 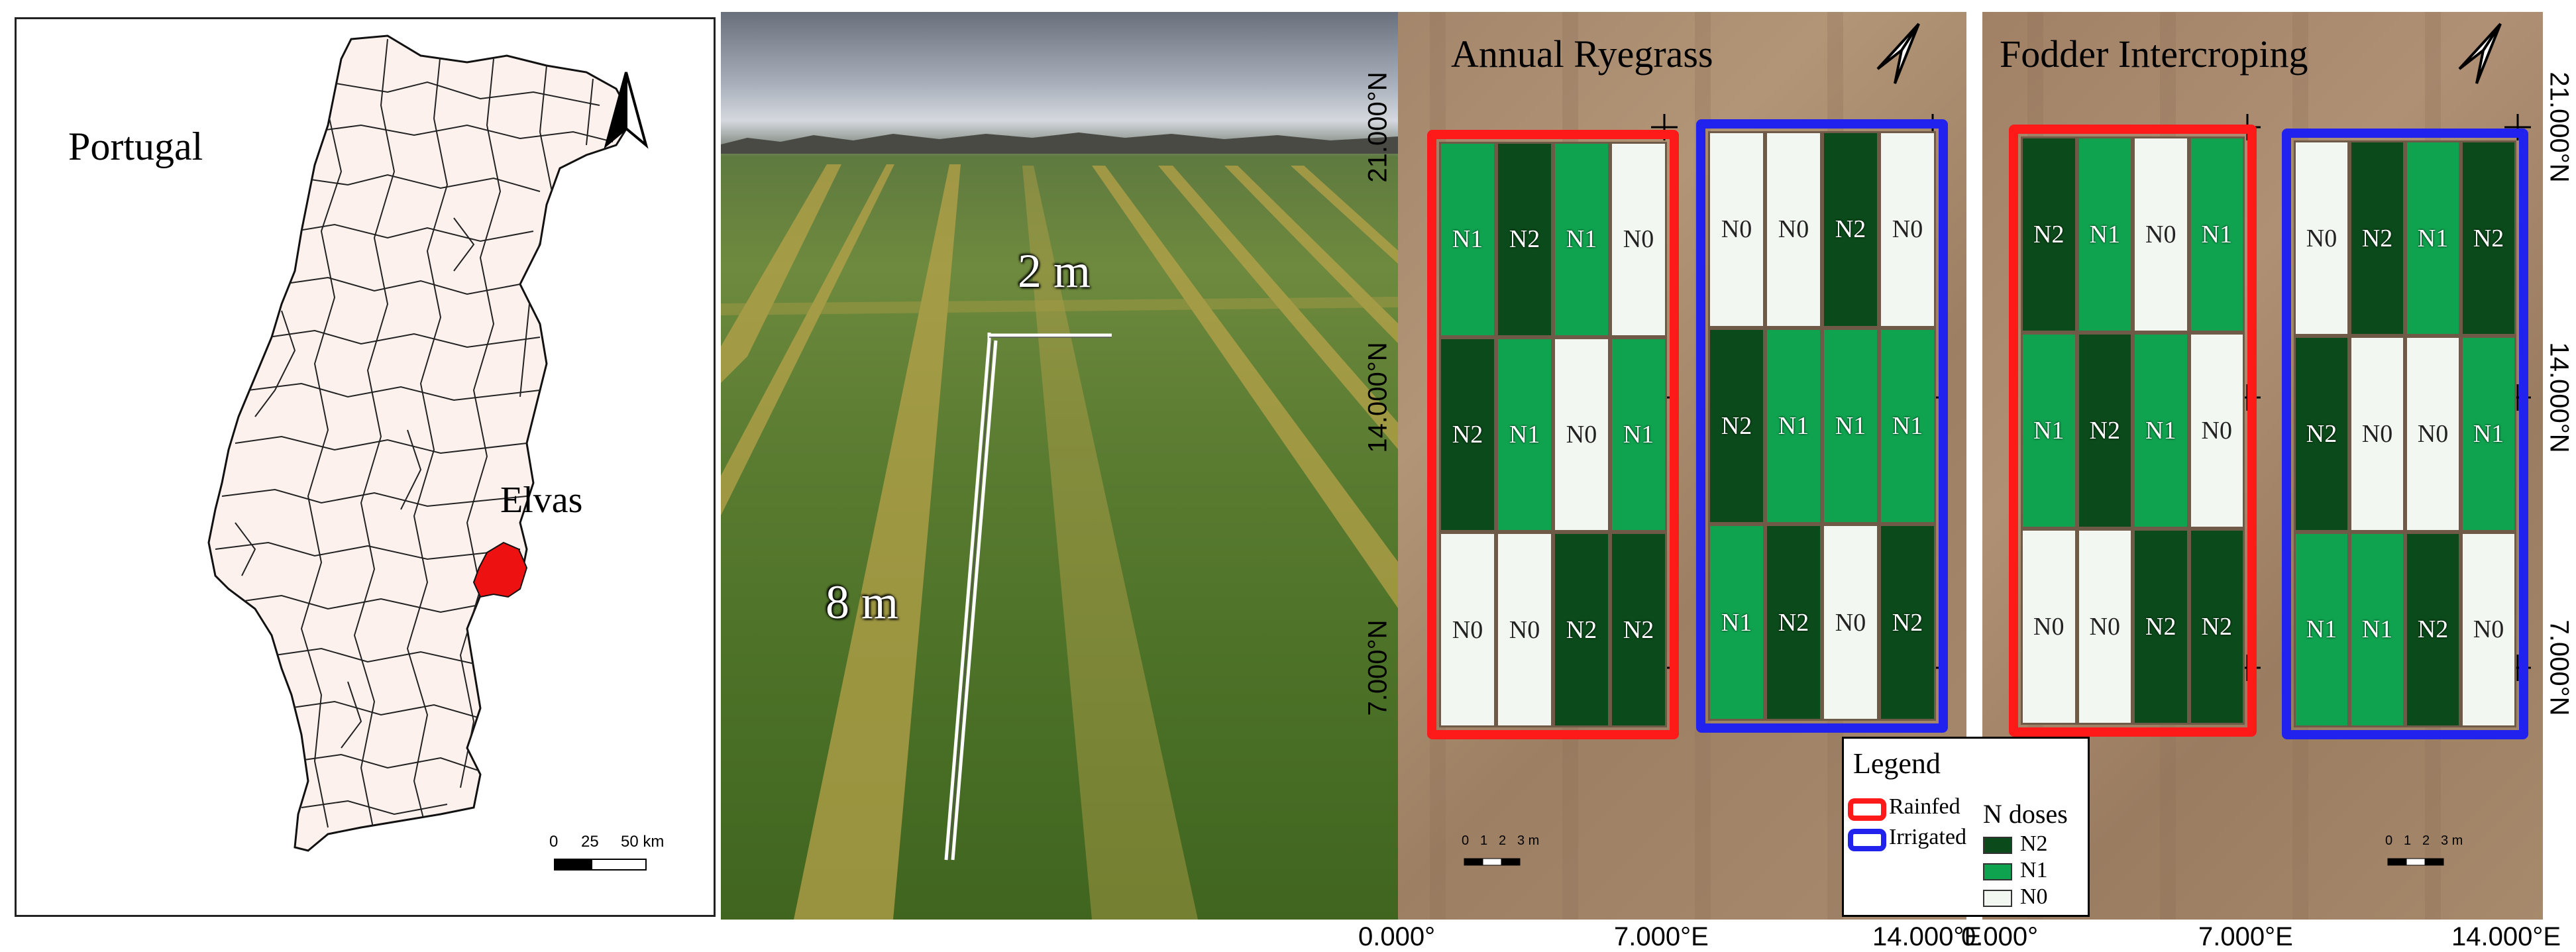 I want to click on scale-tick-label: 25, so click(x=590, y=842).